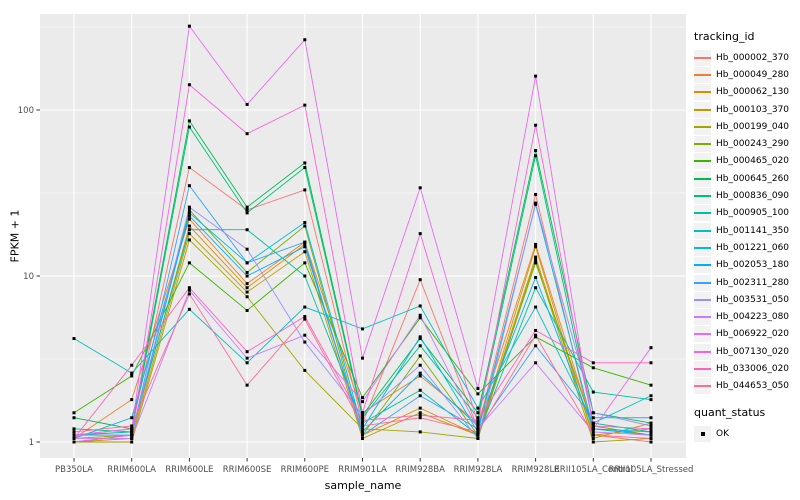 This screenshot has width=800, height=500. Describe the element at coordinates (741, 161) in the screenshot. I see `legend-item-Hb_000465_020: Hb_000465_020` at that location.